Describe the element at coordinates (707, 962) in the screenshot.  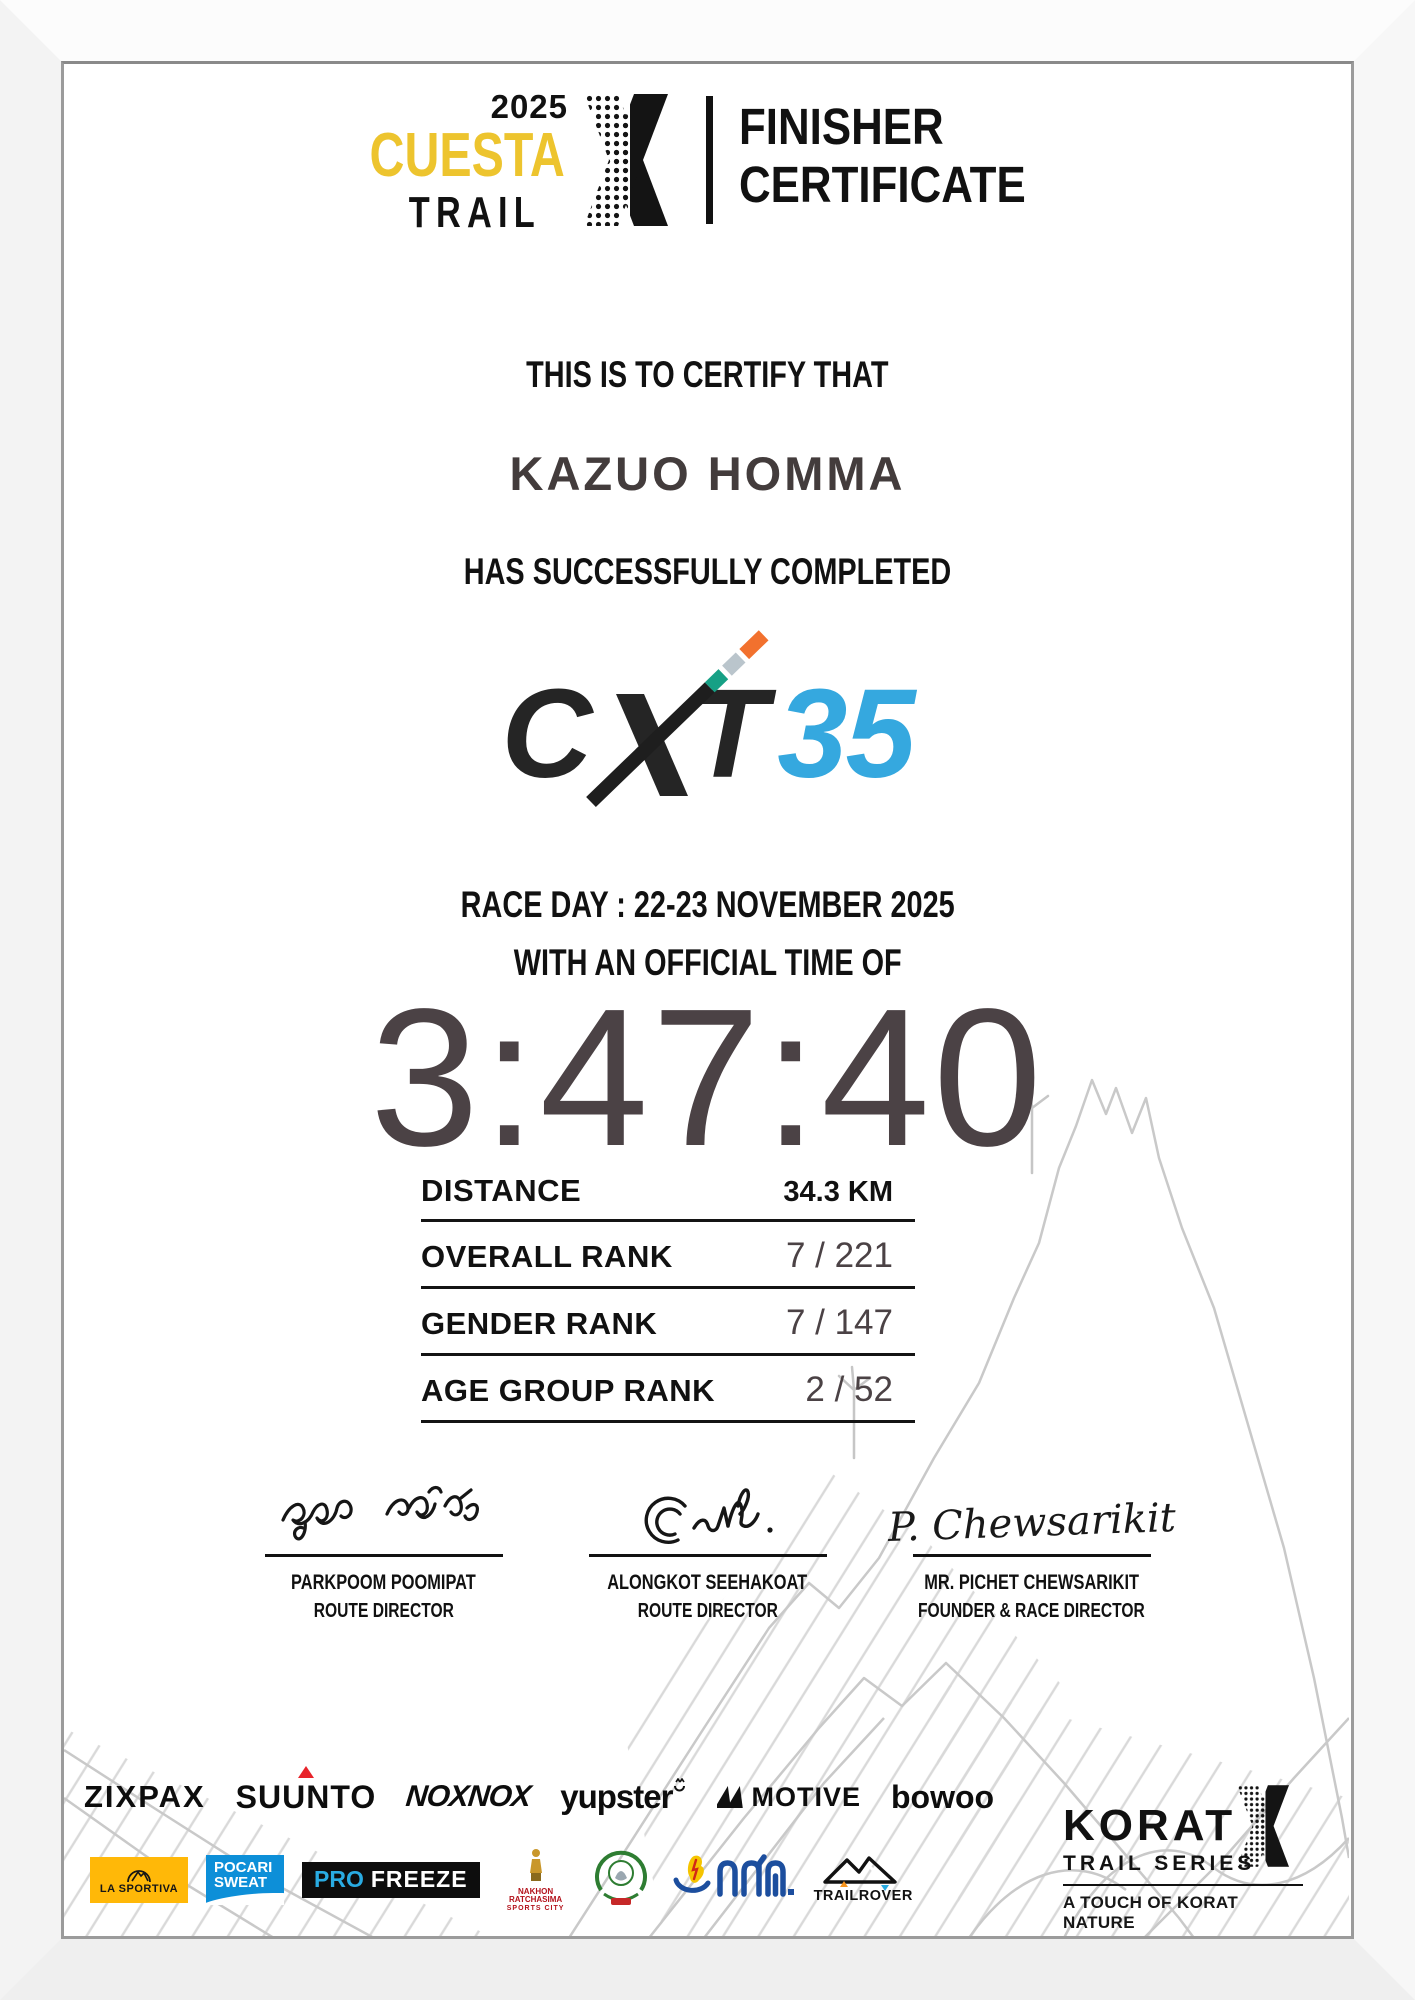
I see `time-label: WITH AN OFFICIAL TIME OF` at that location.